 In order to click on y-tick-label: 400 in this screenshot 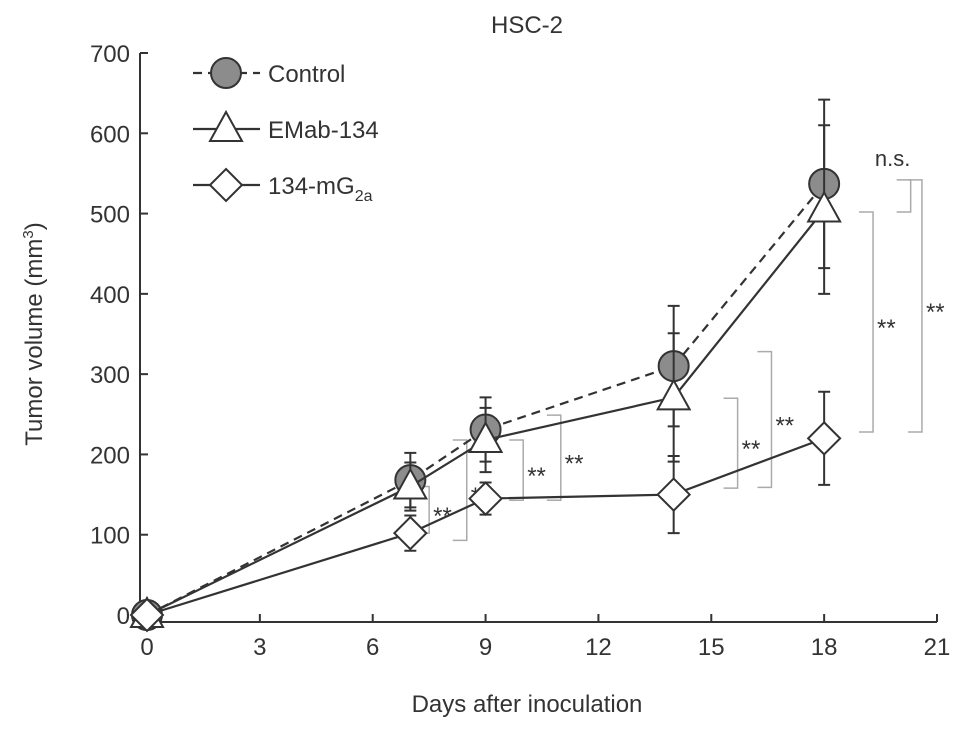, I will do `click(110, 295)`.